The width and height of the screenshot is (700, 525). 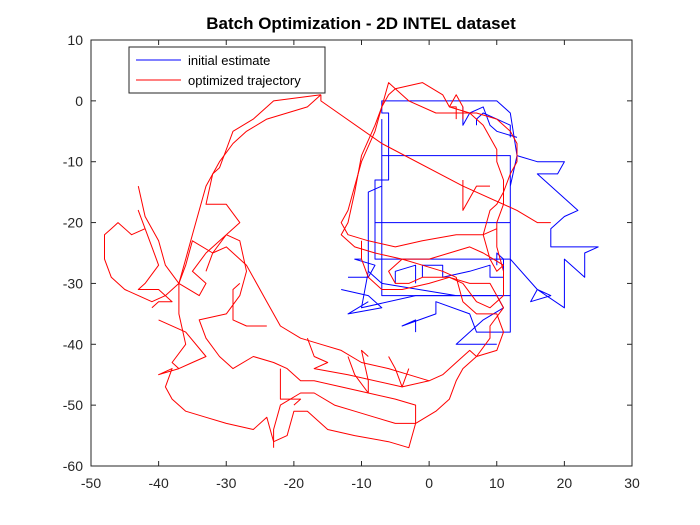 I want to click on y-tick-label: -40, so click(x=73, y=344).